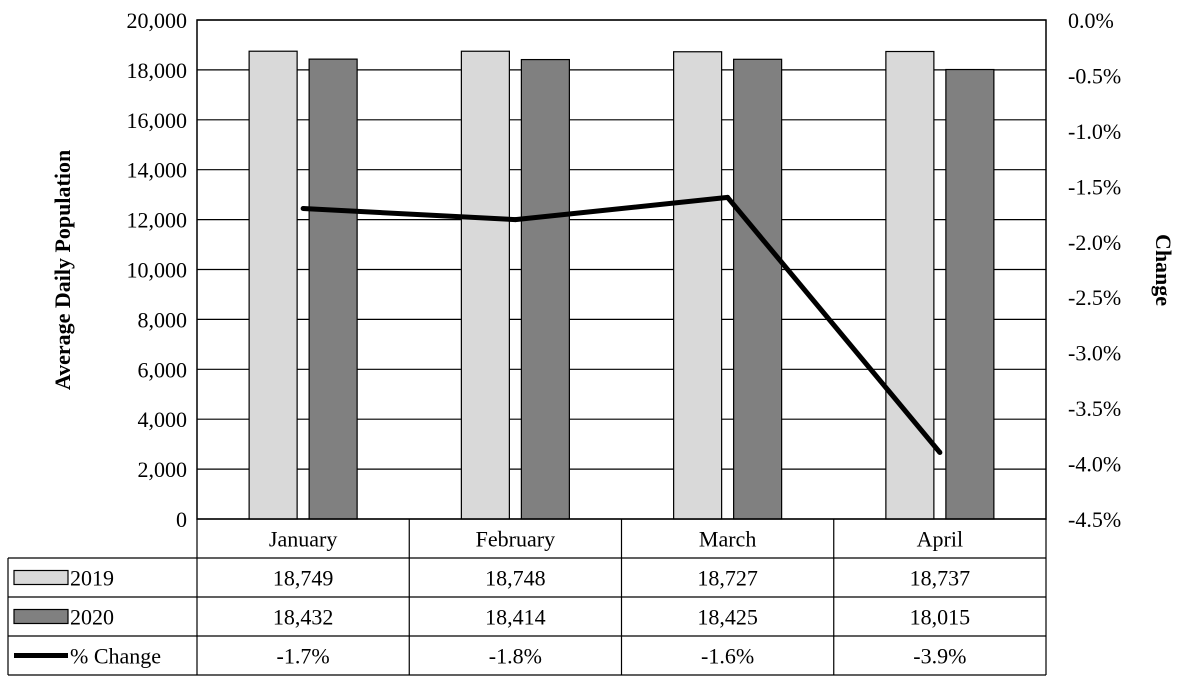 Image resolution: width=1184 pixels, height=677 pixels. What do you see at coordinates (92, 578) in the screenshot?
I see `legend-entry: 2019` at bounding box center [92, 578].